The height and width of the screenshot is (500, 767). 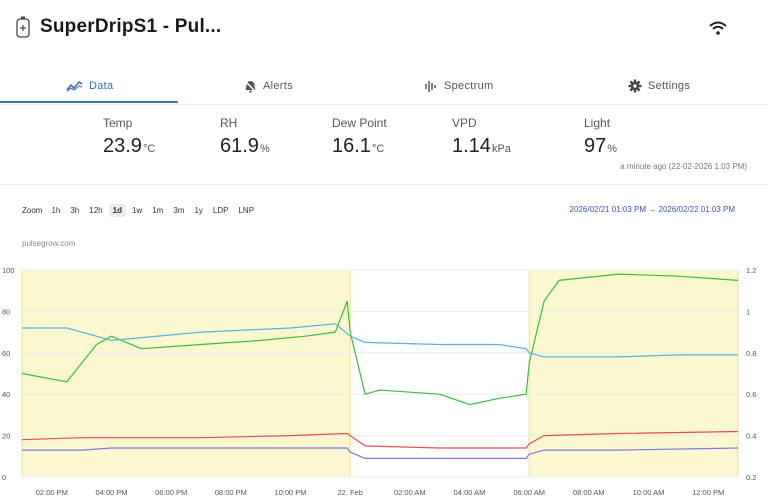 I want to click on tab-alerts-label: Alerts, so click(x=278, y=86).